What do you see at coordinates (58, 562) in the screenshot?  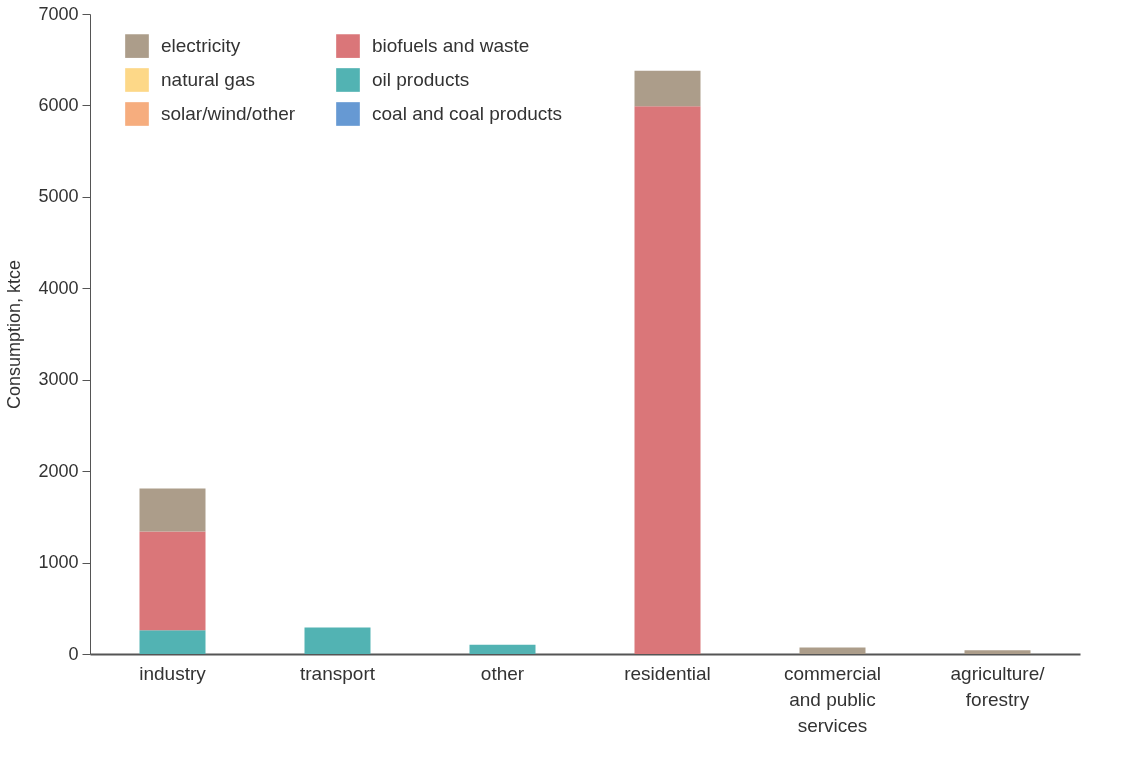 I see `y-tick-label: 1000` at bounding box center [58, 562].